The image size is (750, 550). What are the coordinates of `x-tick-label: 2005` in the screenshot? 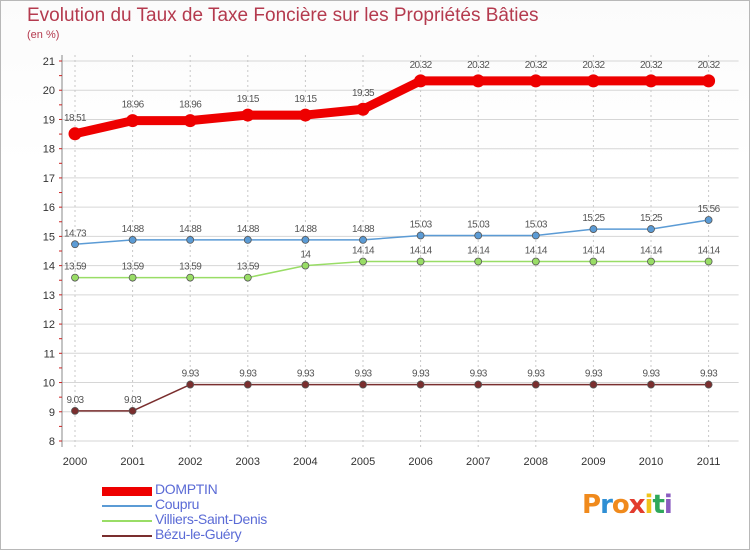 It's located at (363, 462).